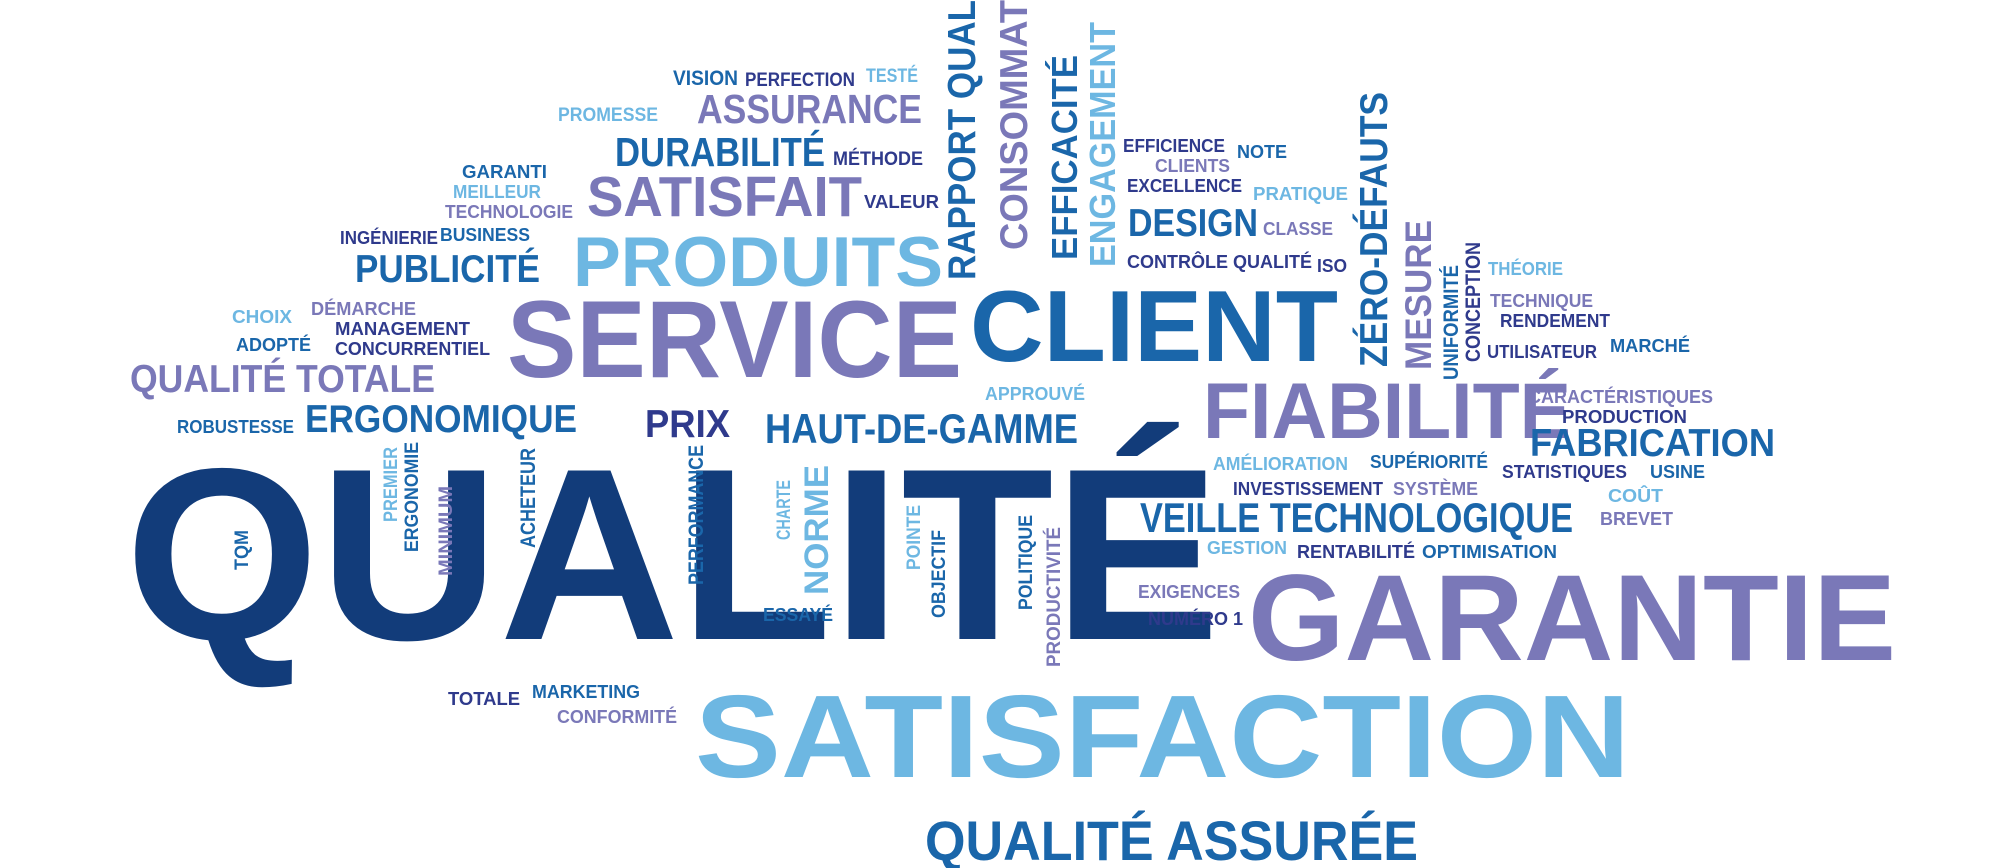 The height and width of the screenshot is (868, 2000). Describe the element at coordinates (412, 348) in the screenshot. I see `word-concurrentiel: CONCURRENTIEL` at that location.